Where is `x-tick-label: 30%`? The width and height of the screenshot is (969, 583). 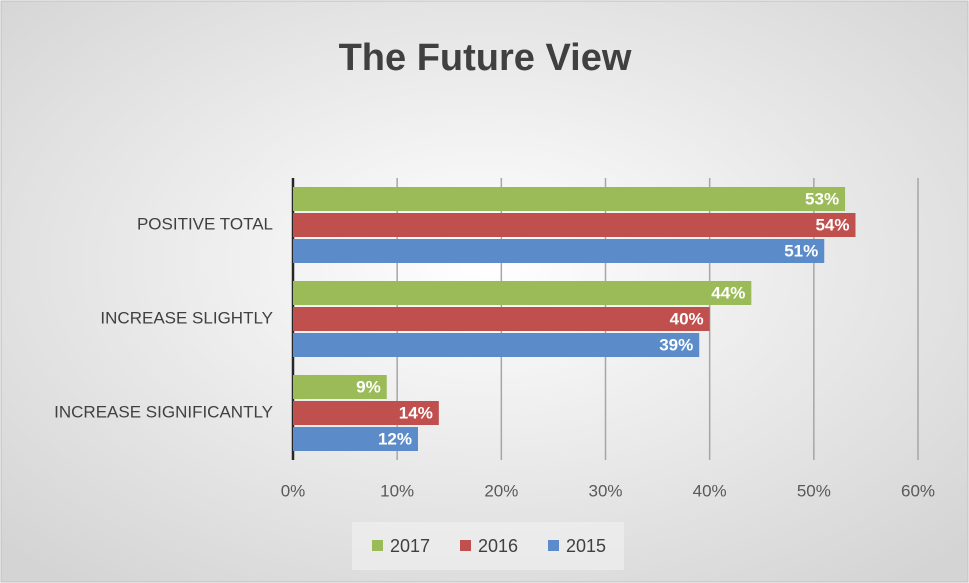 x-tick-label: 30% is located at coordinates (605, 490).